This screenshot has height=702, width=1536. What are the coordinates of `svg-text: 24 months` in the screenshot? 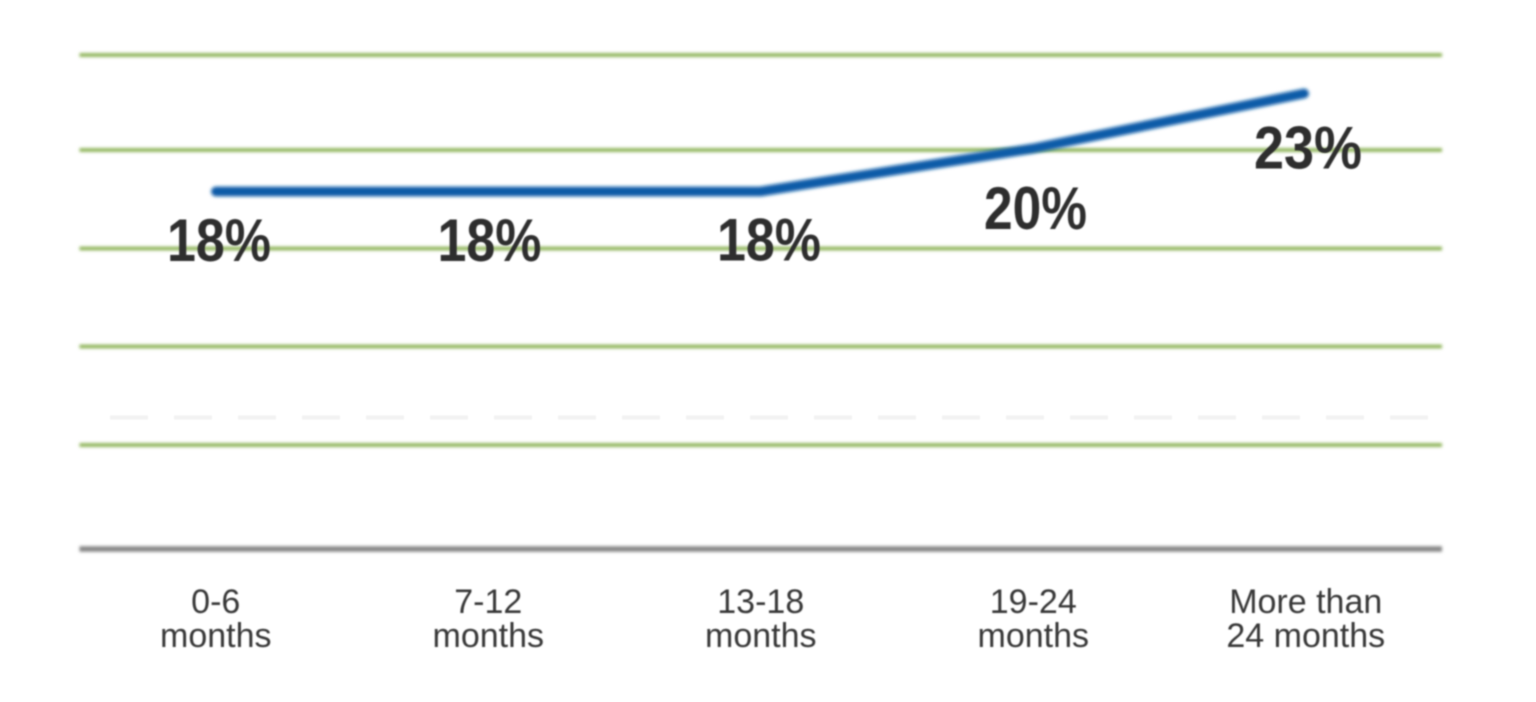 It's located at (1305, 636).